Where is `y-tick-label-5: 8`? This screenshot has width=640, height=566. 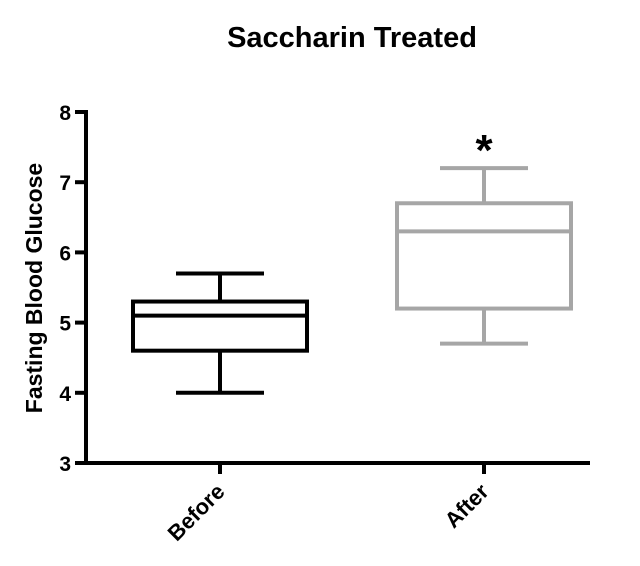
y-tick-label-5: 8 is located at coordinates (65, 113).